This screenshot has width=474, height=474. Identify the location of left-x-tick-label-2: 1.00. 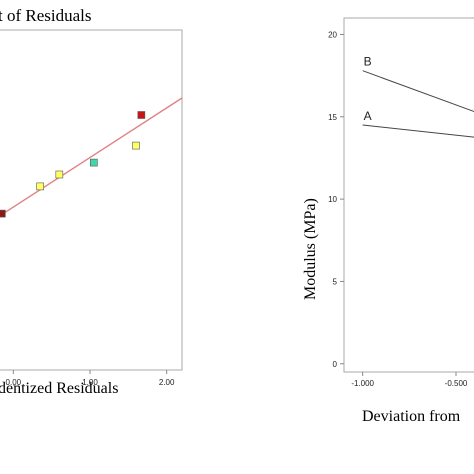
(90, 382).